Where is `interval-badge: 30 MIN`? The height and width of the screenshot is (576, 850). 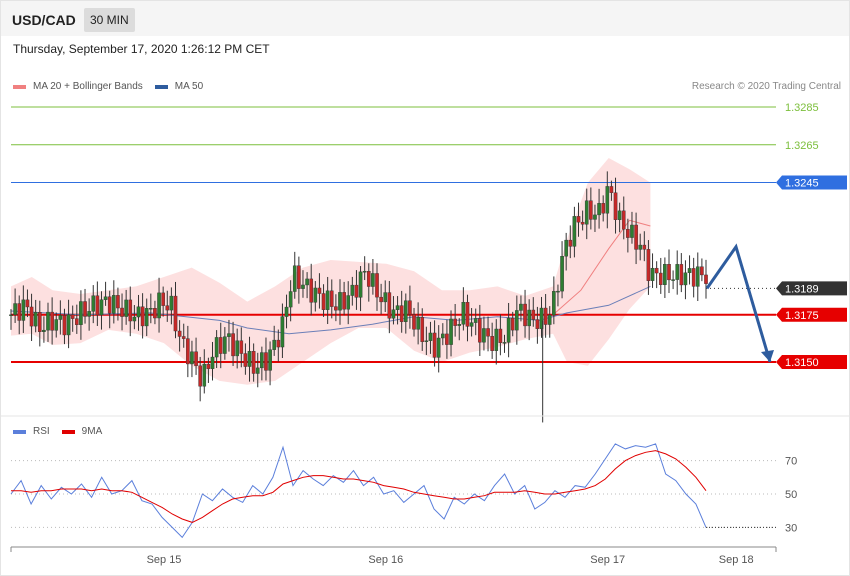
interval-badge: 30 MIN is located at coordinates (109, 20).